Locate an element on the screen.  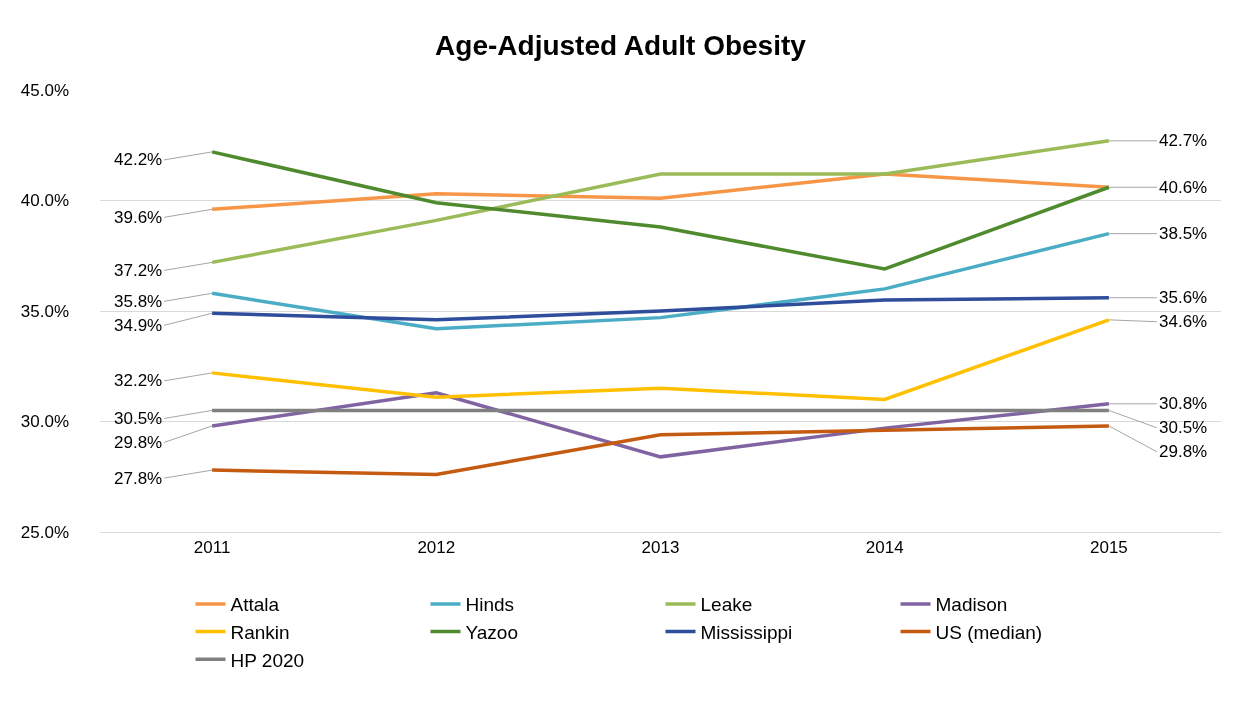
data-label: 34.9% is located at coordinates (138, 325).